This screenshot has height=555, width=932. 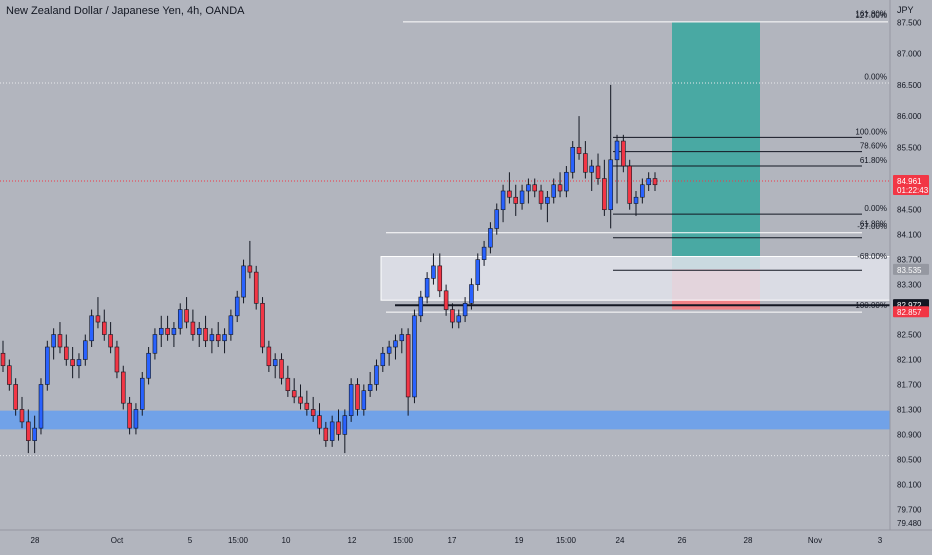 I want to click on time-tick-label: 17, so click(x=452, y=540).